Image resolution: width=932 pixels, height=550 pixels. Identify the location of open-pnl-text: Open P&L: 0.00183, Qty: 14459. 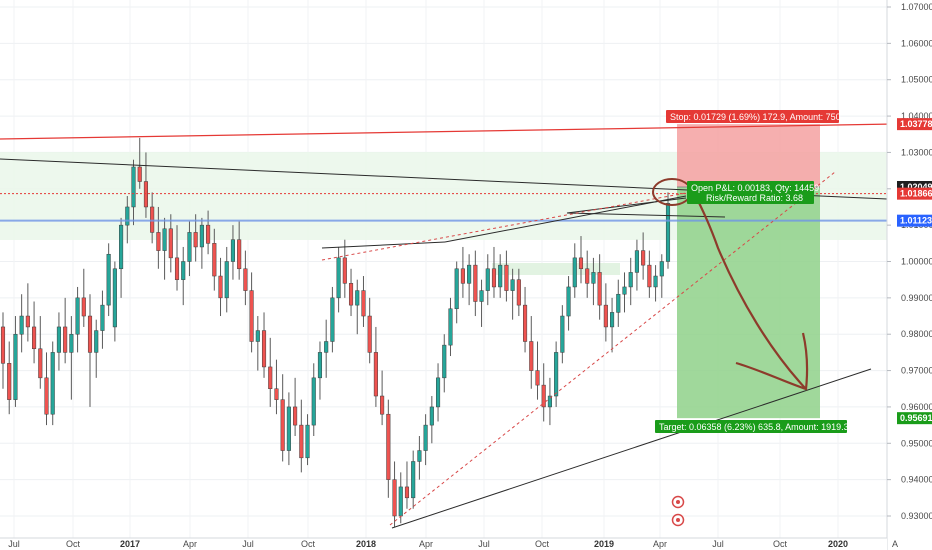
(755, 188).